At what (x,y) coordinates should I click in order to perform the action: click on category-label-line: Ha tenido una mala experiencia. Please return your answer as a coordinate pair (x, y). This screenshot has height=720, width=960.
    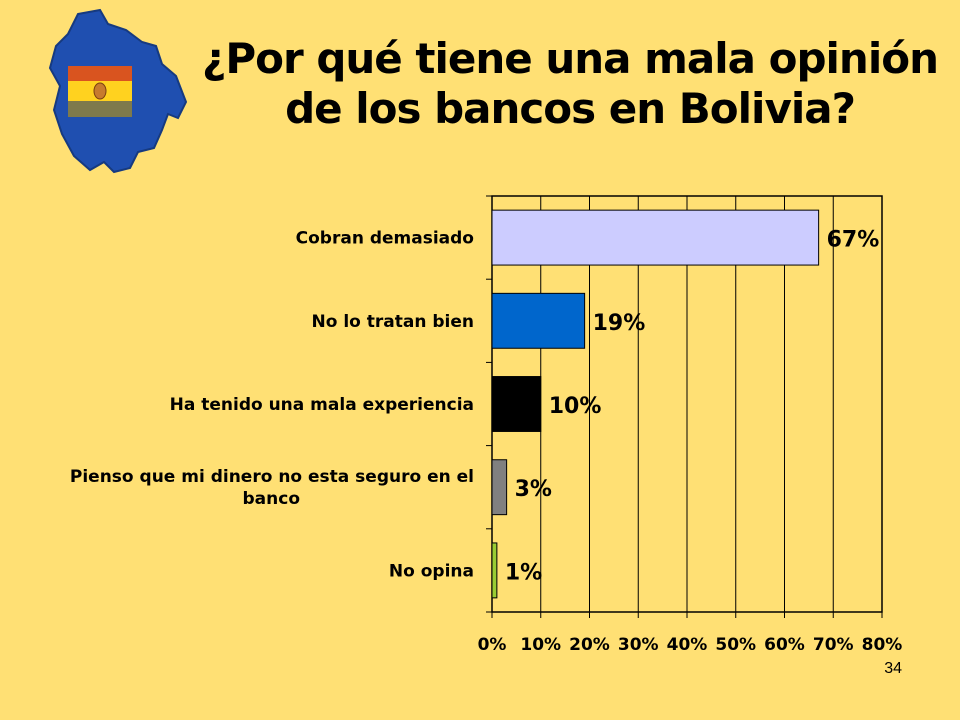
    Looking at the image, I should click on (322, 405).